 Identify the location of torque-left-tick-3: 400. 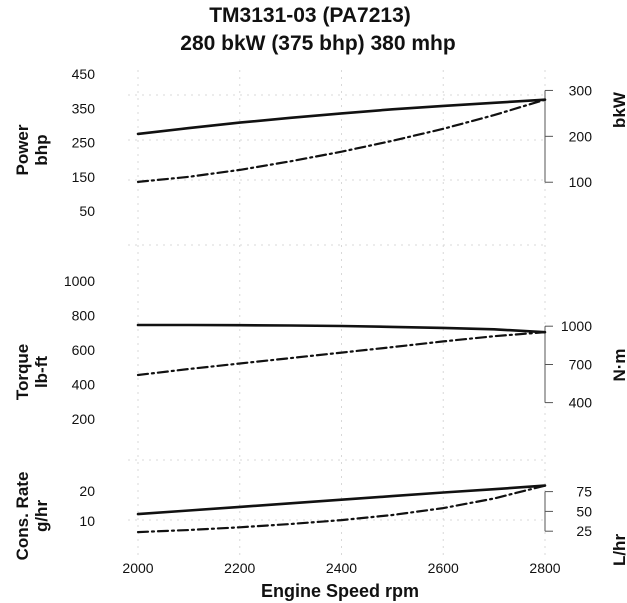
(84, 385).